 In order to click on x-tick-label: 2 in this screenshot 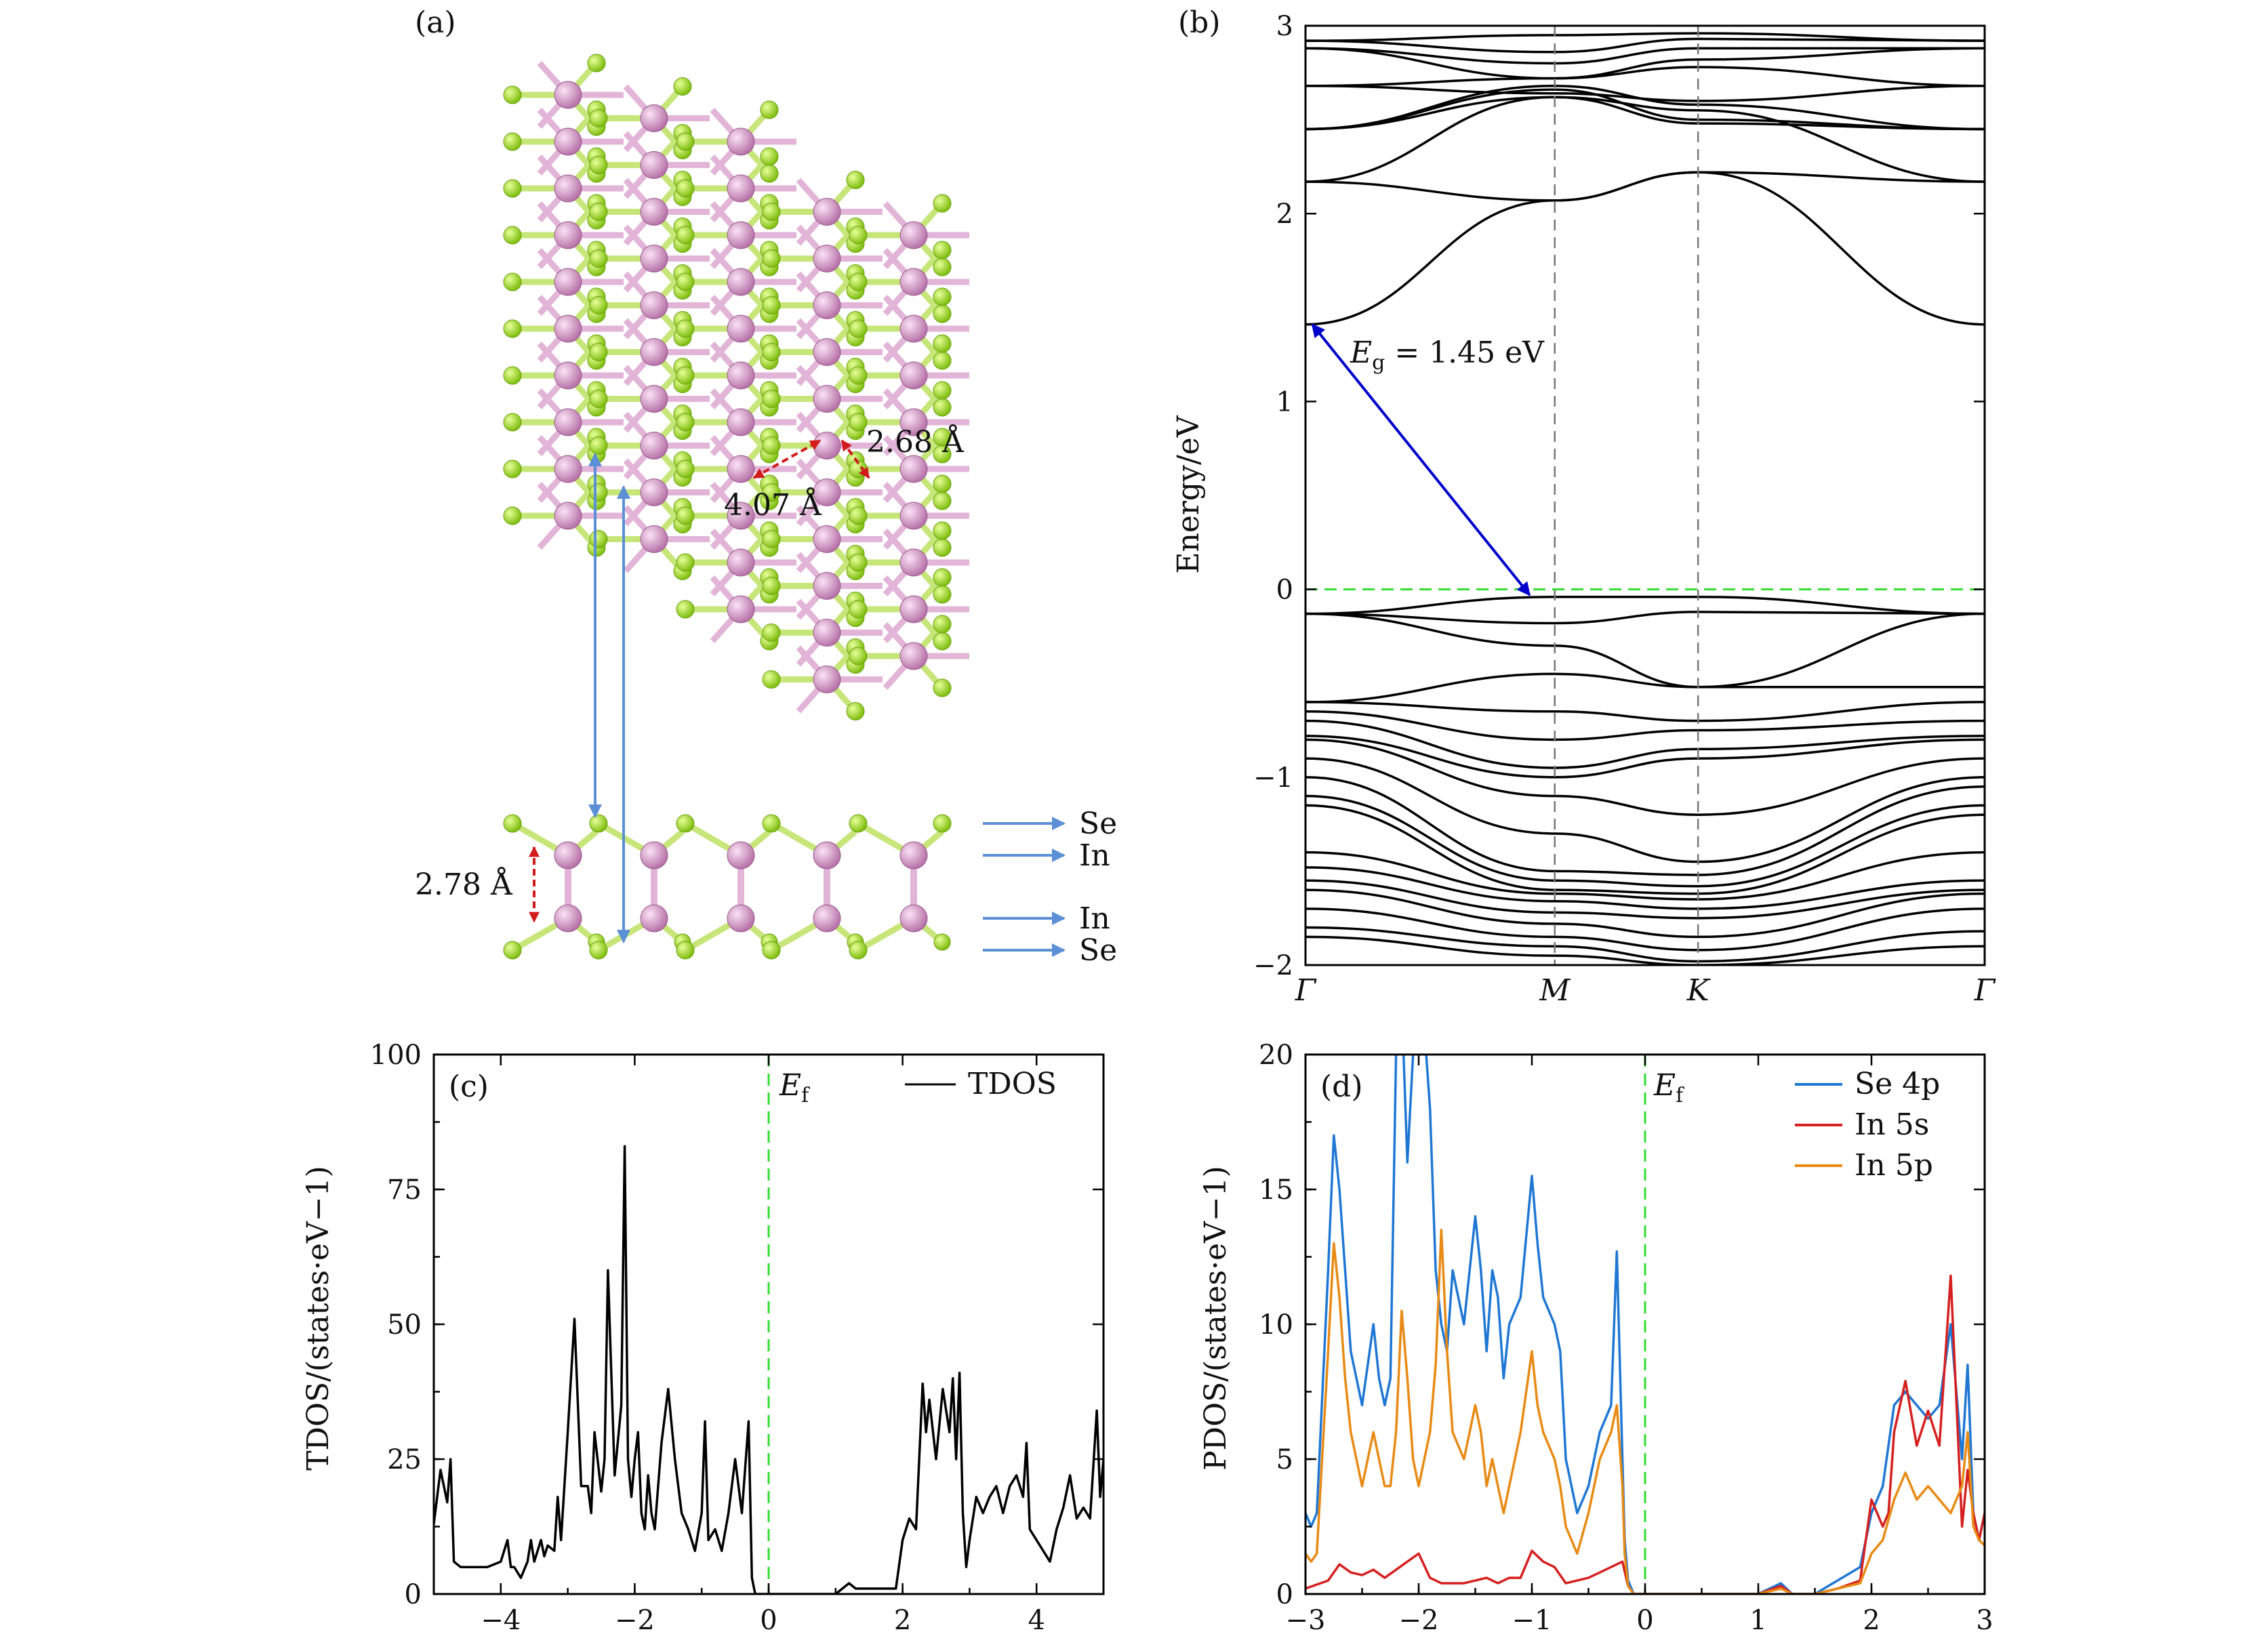, I will do `click(902, 1619)`.